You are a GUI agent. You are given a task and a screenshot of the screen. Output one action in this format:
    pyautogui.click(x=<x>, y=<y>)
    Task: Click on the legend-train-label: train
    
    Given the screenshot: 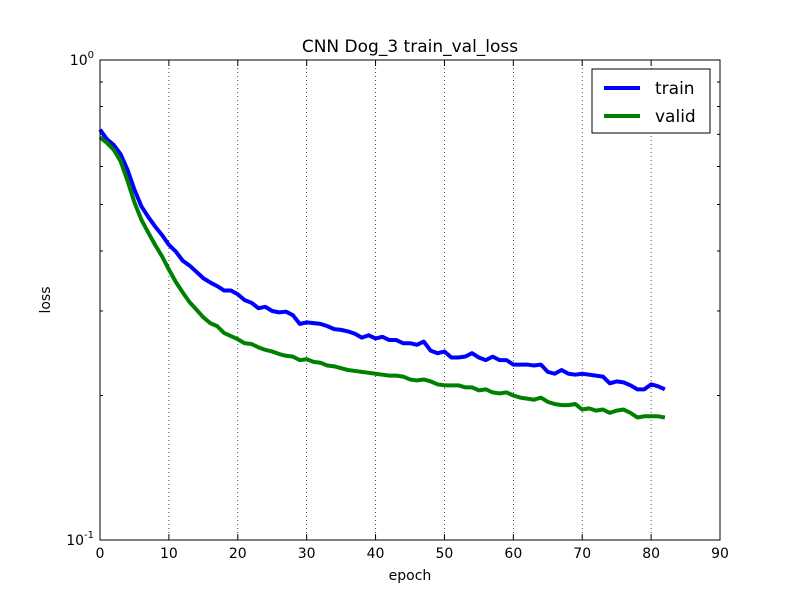 What is the action you would take?
    pyautogui.click(x=675, y=89)
    